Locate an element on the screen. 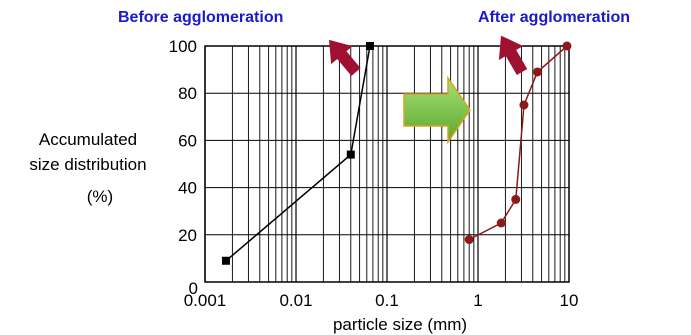 The height and width of the screenshot is (335, 691). after-agglomeration-label: After agglomeration is located at coordinates (554, 17).